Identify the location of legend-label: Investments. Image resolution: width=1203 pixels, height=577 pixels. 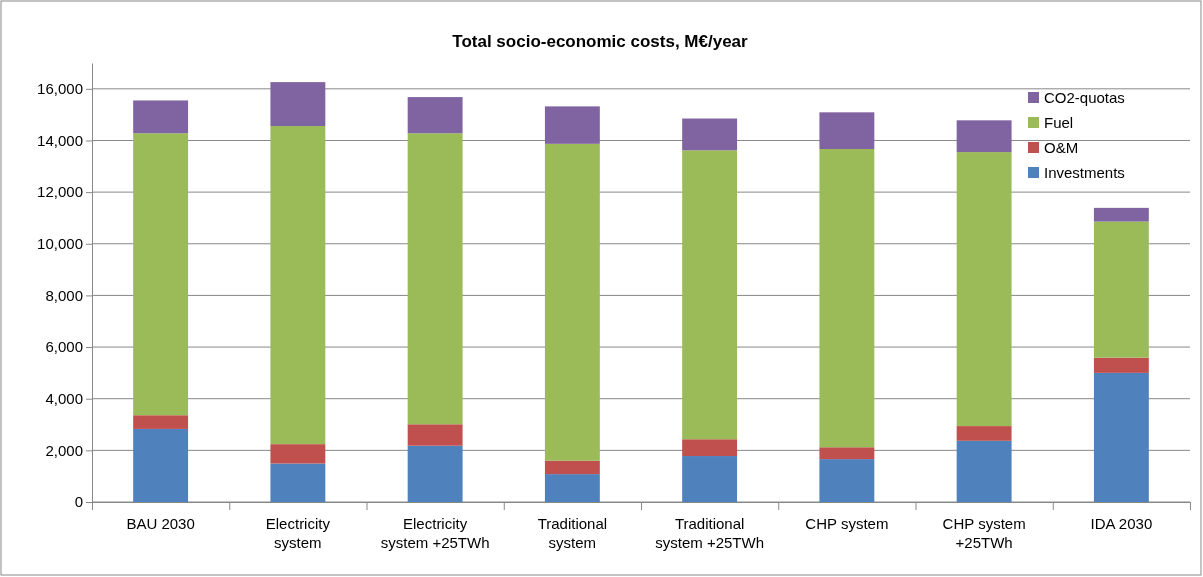
(1084, 172).